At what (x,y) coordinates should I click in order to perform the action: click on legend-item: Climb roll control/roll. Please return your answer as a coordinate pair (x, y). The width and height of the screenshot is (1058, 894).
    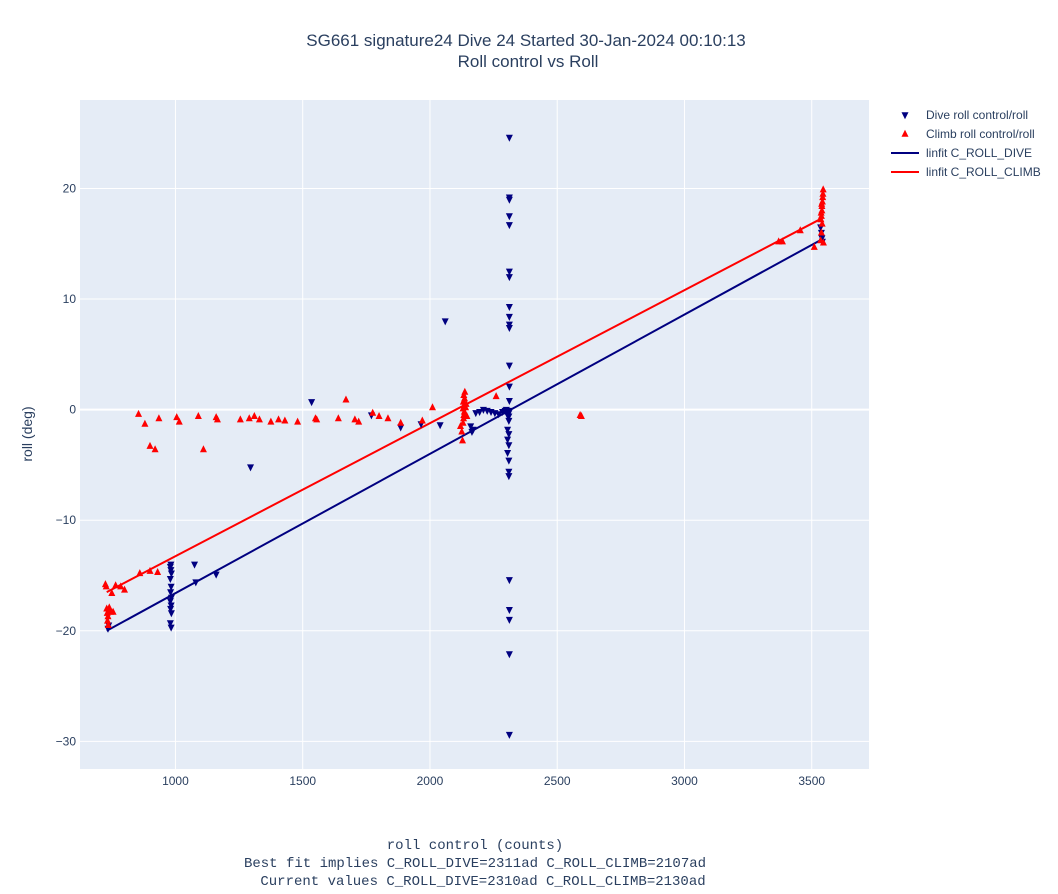
    Looking at the image, I should click on (968, 134).